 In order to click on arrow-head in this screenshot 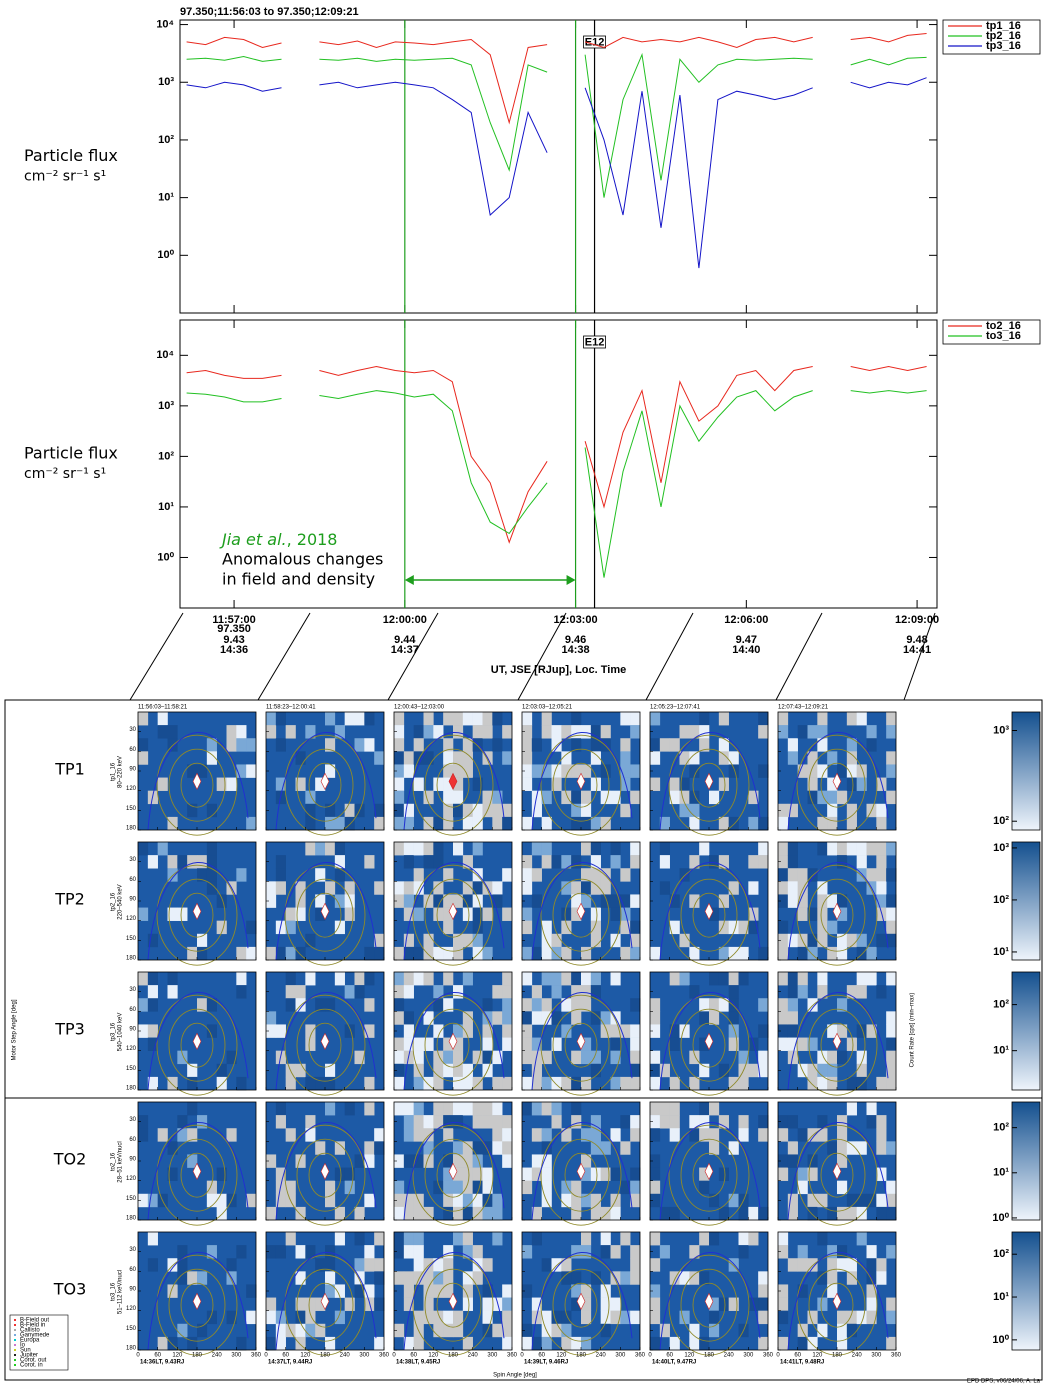, I will do `click(571, 580)`.